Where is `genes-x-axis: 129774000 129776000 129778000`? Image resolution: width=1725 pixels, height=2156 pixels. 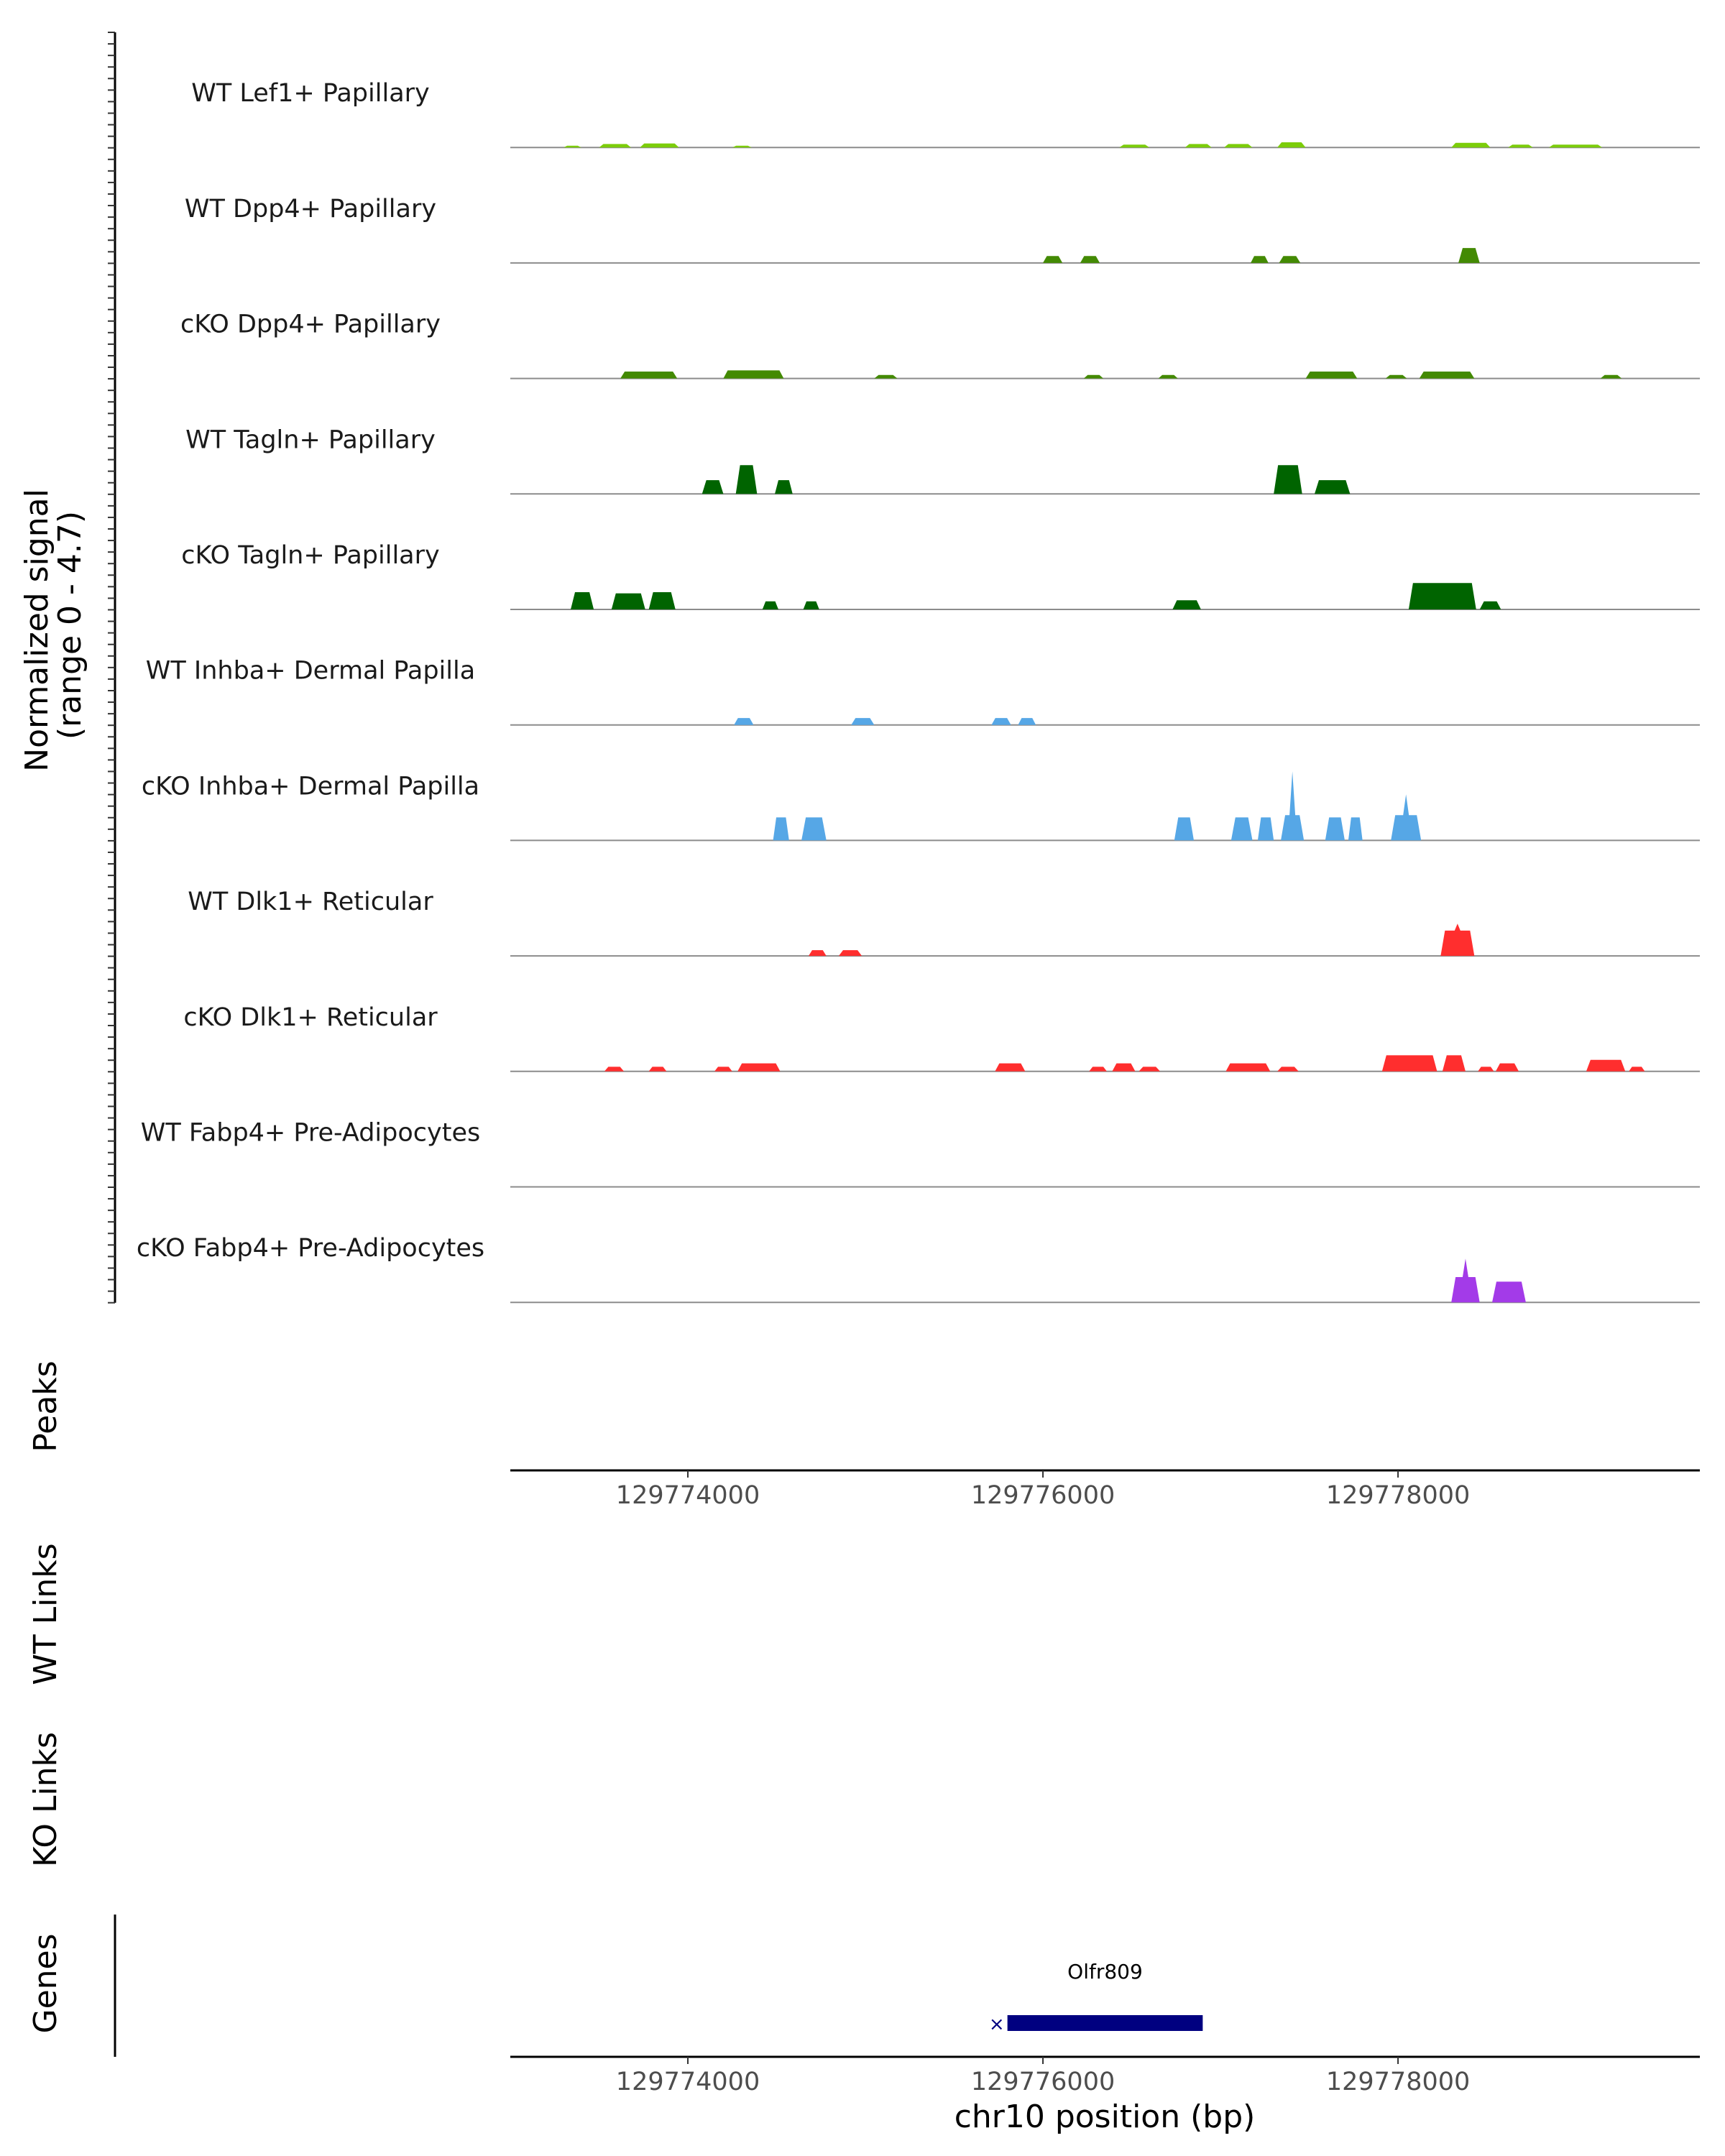 genes-x-axis: 129774000 129776000 129778000 is located at coordinates (1105, 2075).